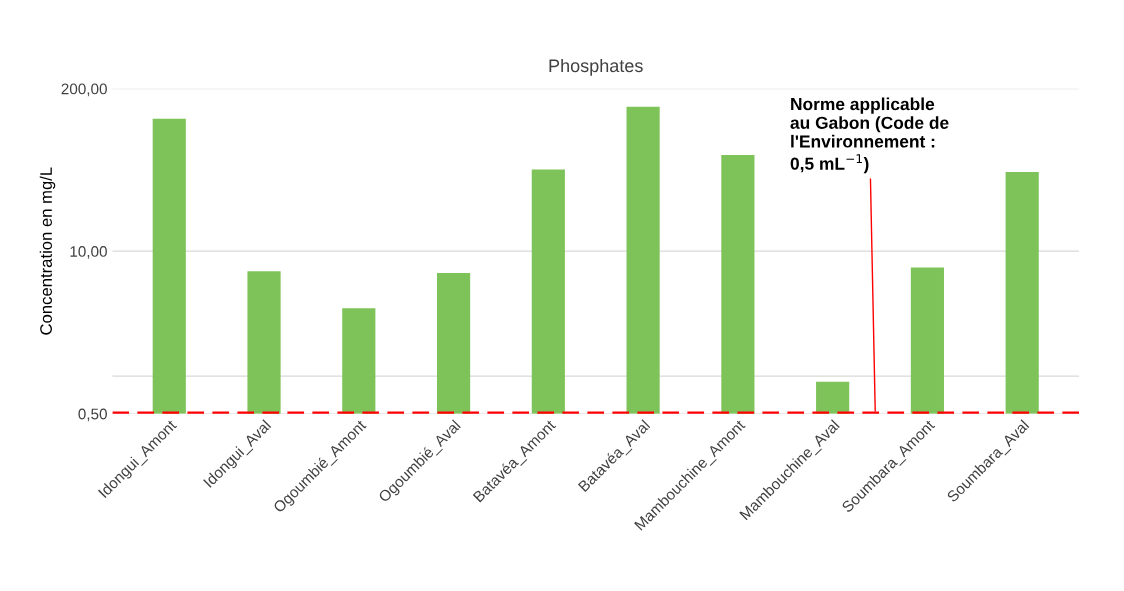  What do you see at coordinates (596, 67) in the screenshot?
I see `chart-title: Phosphates` at bounding box center [596, 67].